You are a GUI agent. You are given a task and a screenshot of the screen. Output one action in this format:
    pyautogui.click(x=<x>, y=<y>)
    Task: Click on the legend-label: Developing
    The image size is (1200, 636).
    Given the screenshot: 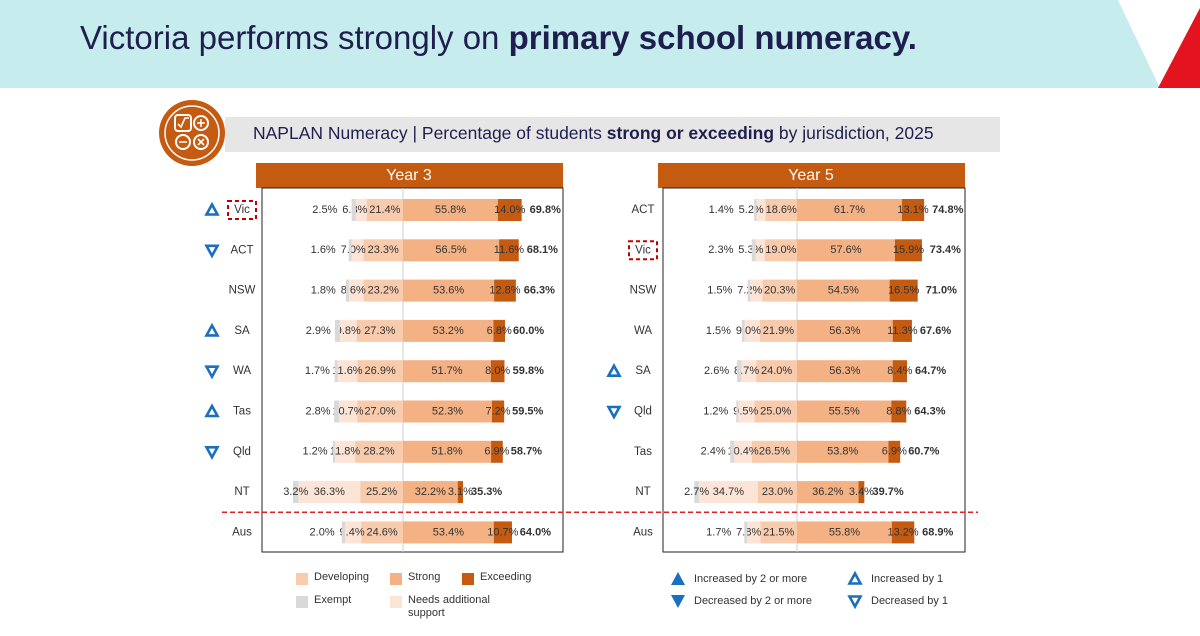 What is the action you would take?
    pyautogui.click(x=342, y=577)
    